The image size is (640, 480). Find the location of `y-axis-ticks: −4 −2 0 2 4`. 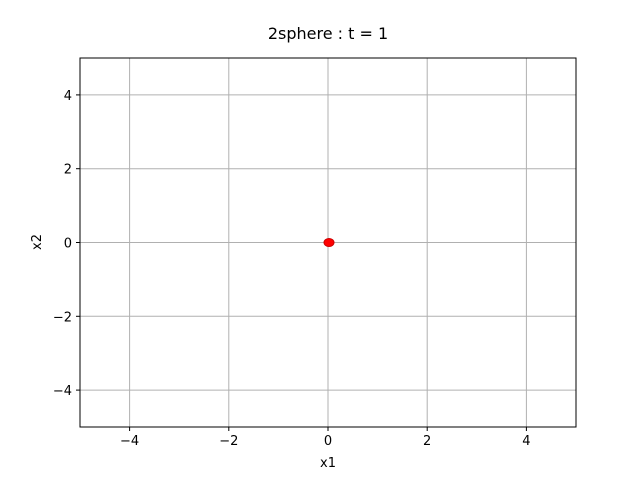

y-axis-ticks: −4 −2 0 2 4 is located at coordinates (66, 244).